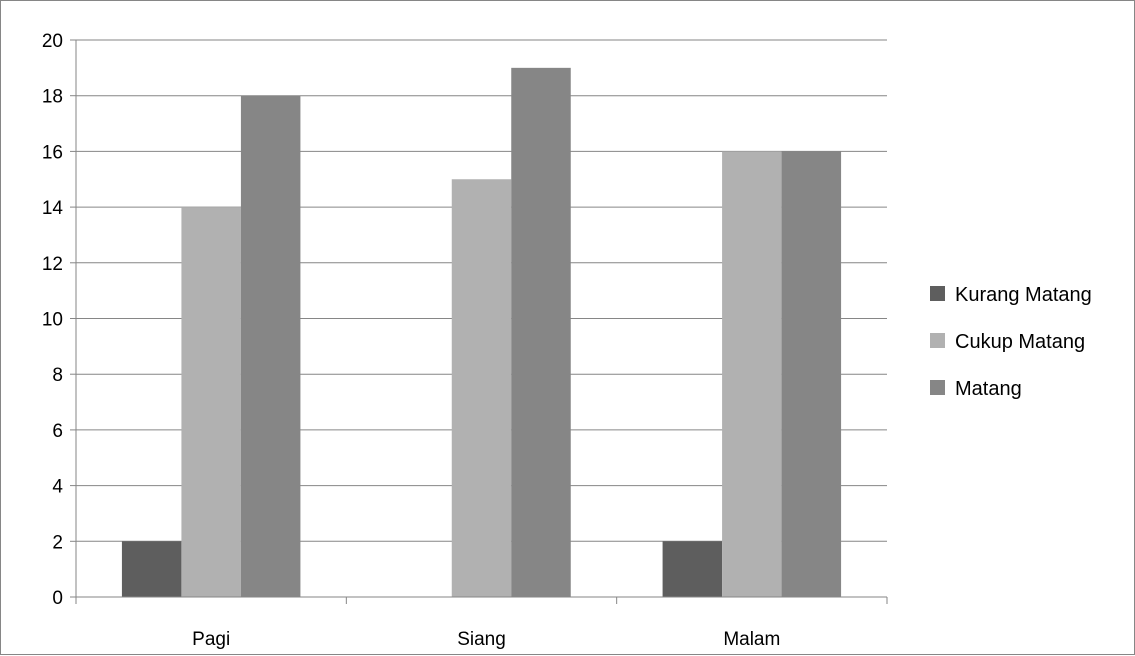 The image size is (1135, 656). What do you see at coordinates (57, 598) in the screenshot?
I see `y-tick-label: 0` at bounding box center [57, 598].